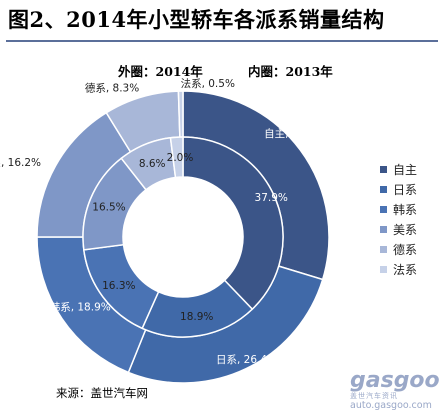 The image size is (445, 414). What do you see at coordinates (222, 41) in the screenshot?
I see `title-underline` at bounding box center [222, 41].